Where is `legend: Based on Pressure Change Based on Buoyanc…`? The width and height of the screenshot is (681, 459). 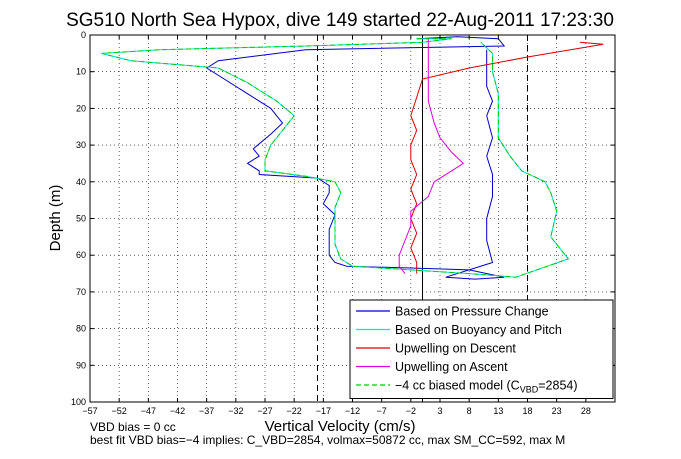
legend: Based on Pressure Change Based on Buoyanc… is located at coordinates (481, 349).